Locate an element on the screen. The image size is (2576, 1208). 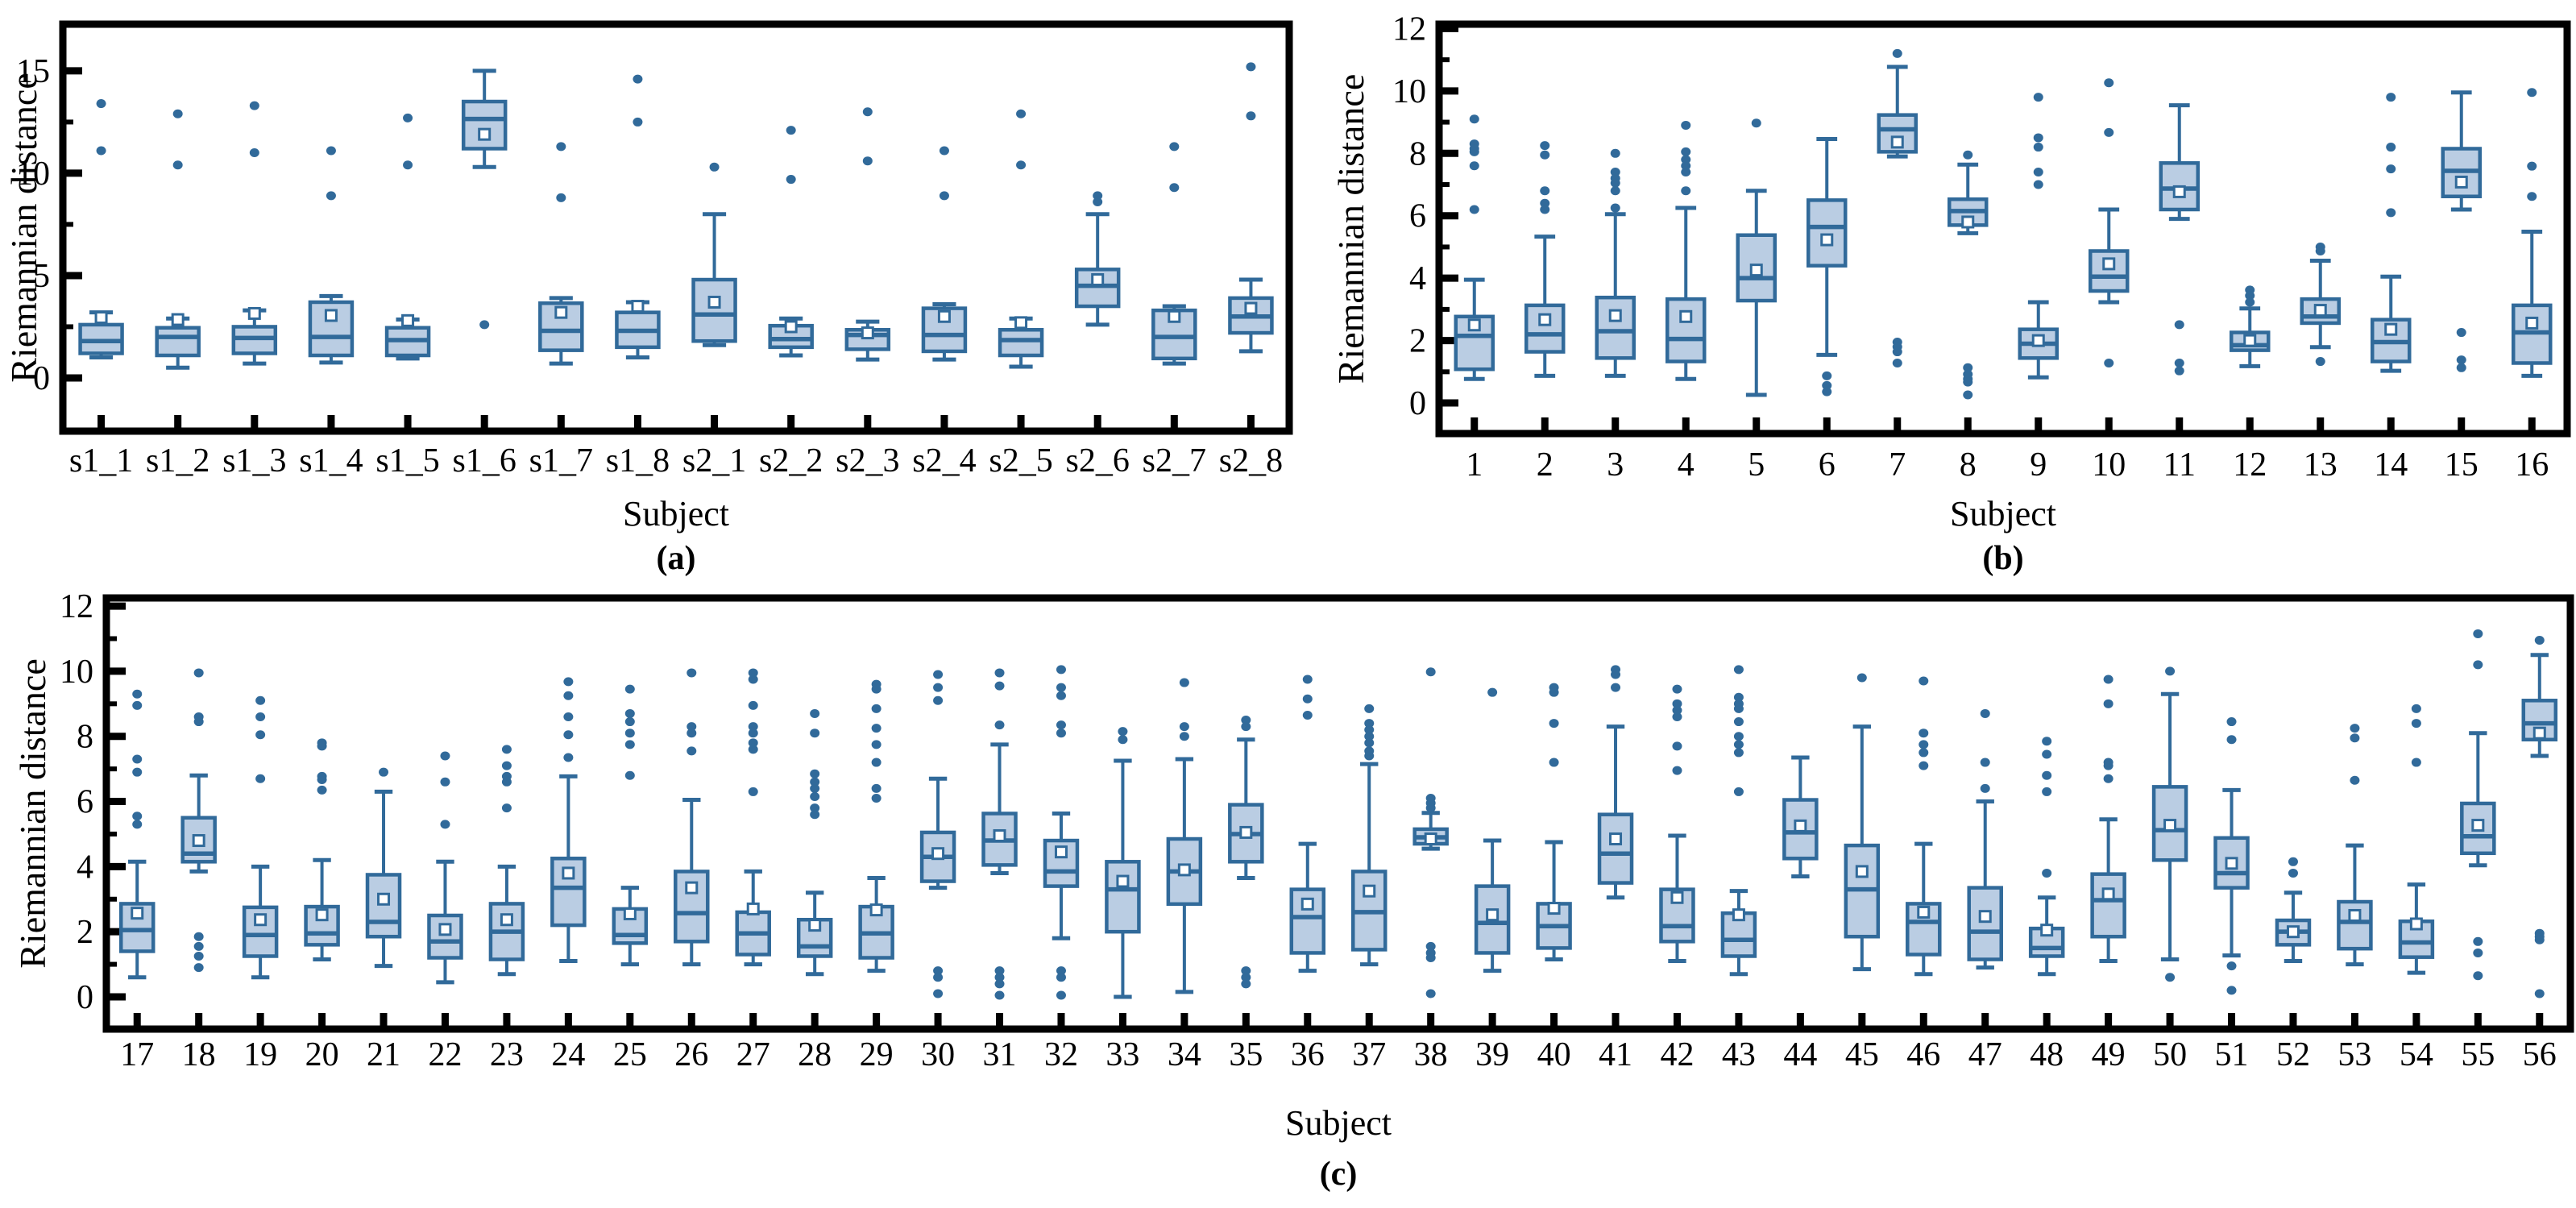
y-tick-label: 12 is located at coordinates (1409, 29).